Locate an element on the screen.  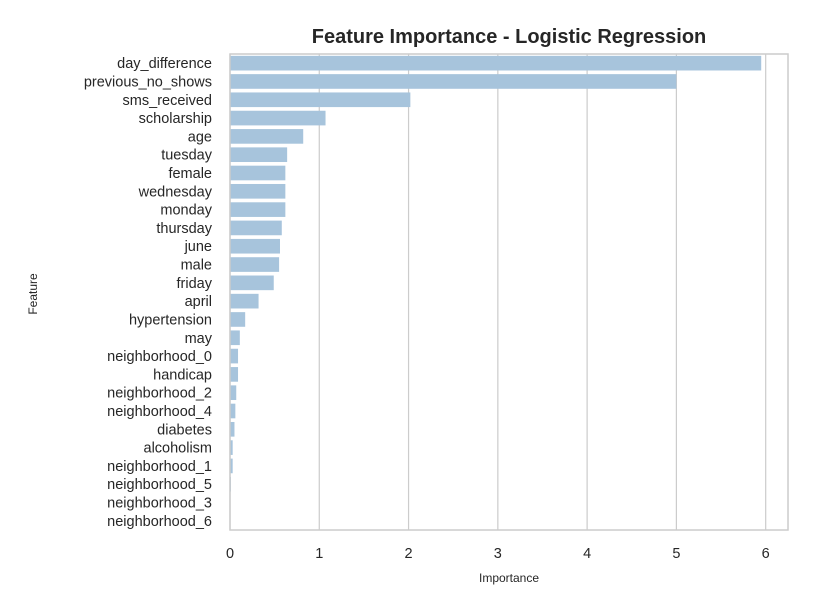
category-label: neighborhood_1 is located at coordinates (159, 467).